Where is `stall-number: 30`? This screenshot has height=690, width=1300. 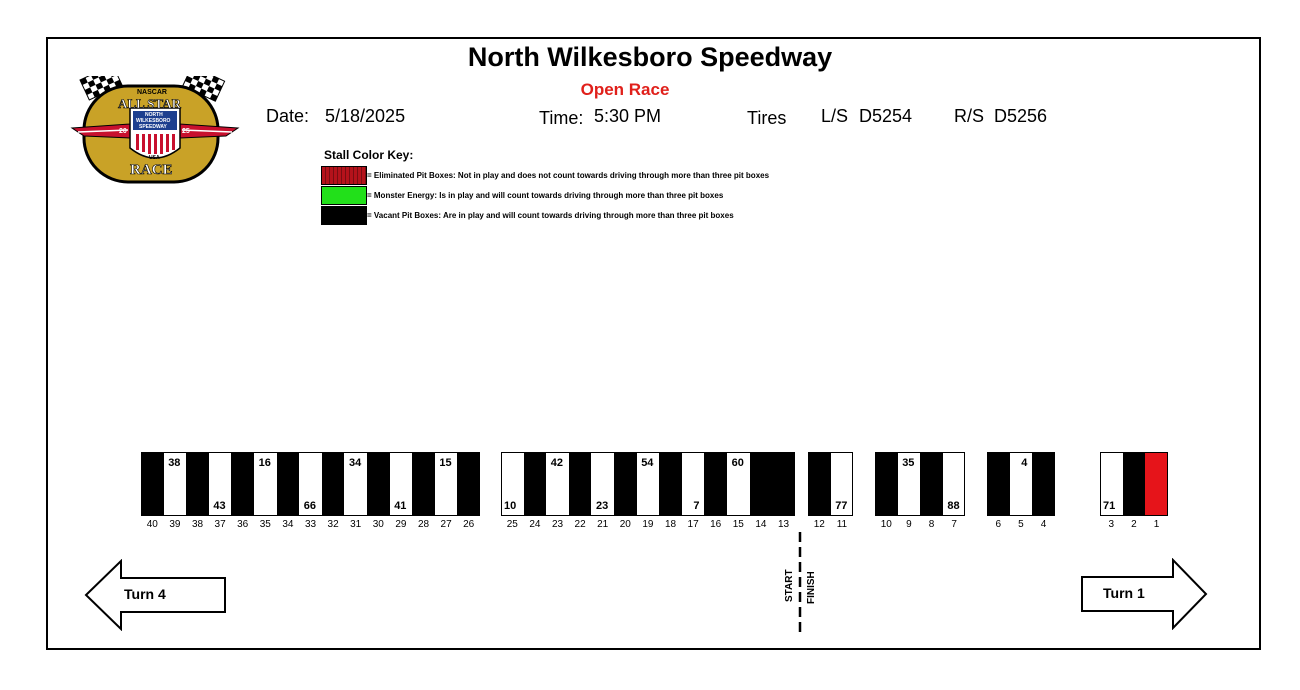 stall-number: 30 is located at coordinates (378, 524).